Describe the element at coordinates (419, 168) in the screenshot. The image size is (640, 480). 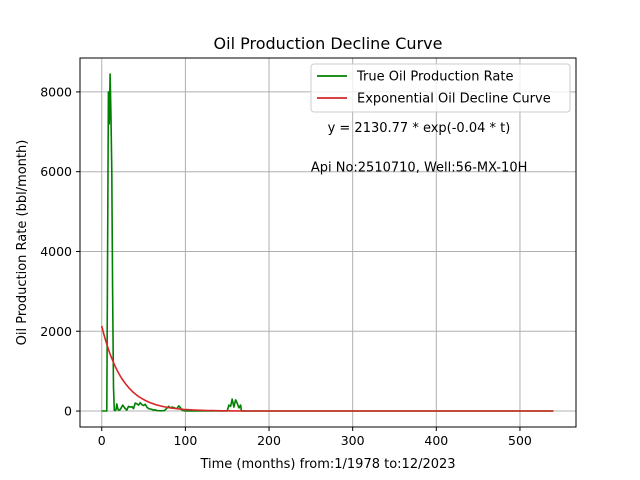
I see `annotation-2: Api No:2510710, Well:56-MX-10H` at that location.